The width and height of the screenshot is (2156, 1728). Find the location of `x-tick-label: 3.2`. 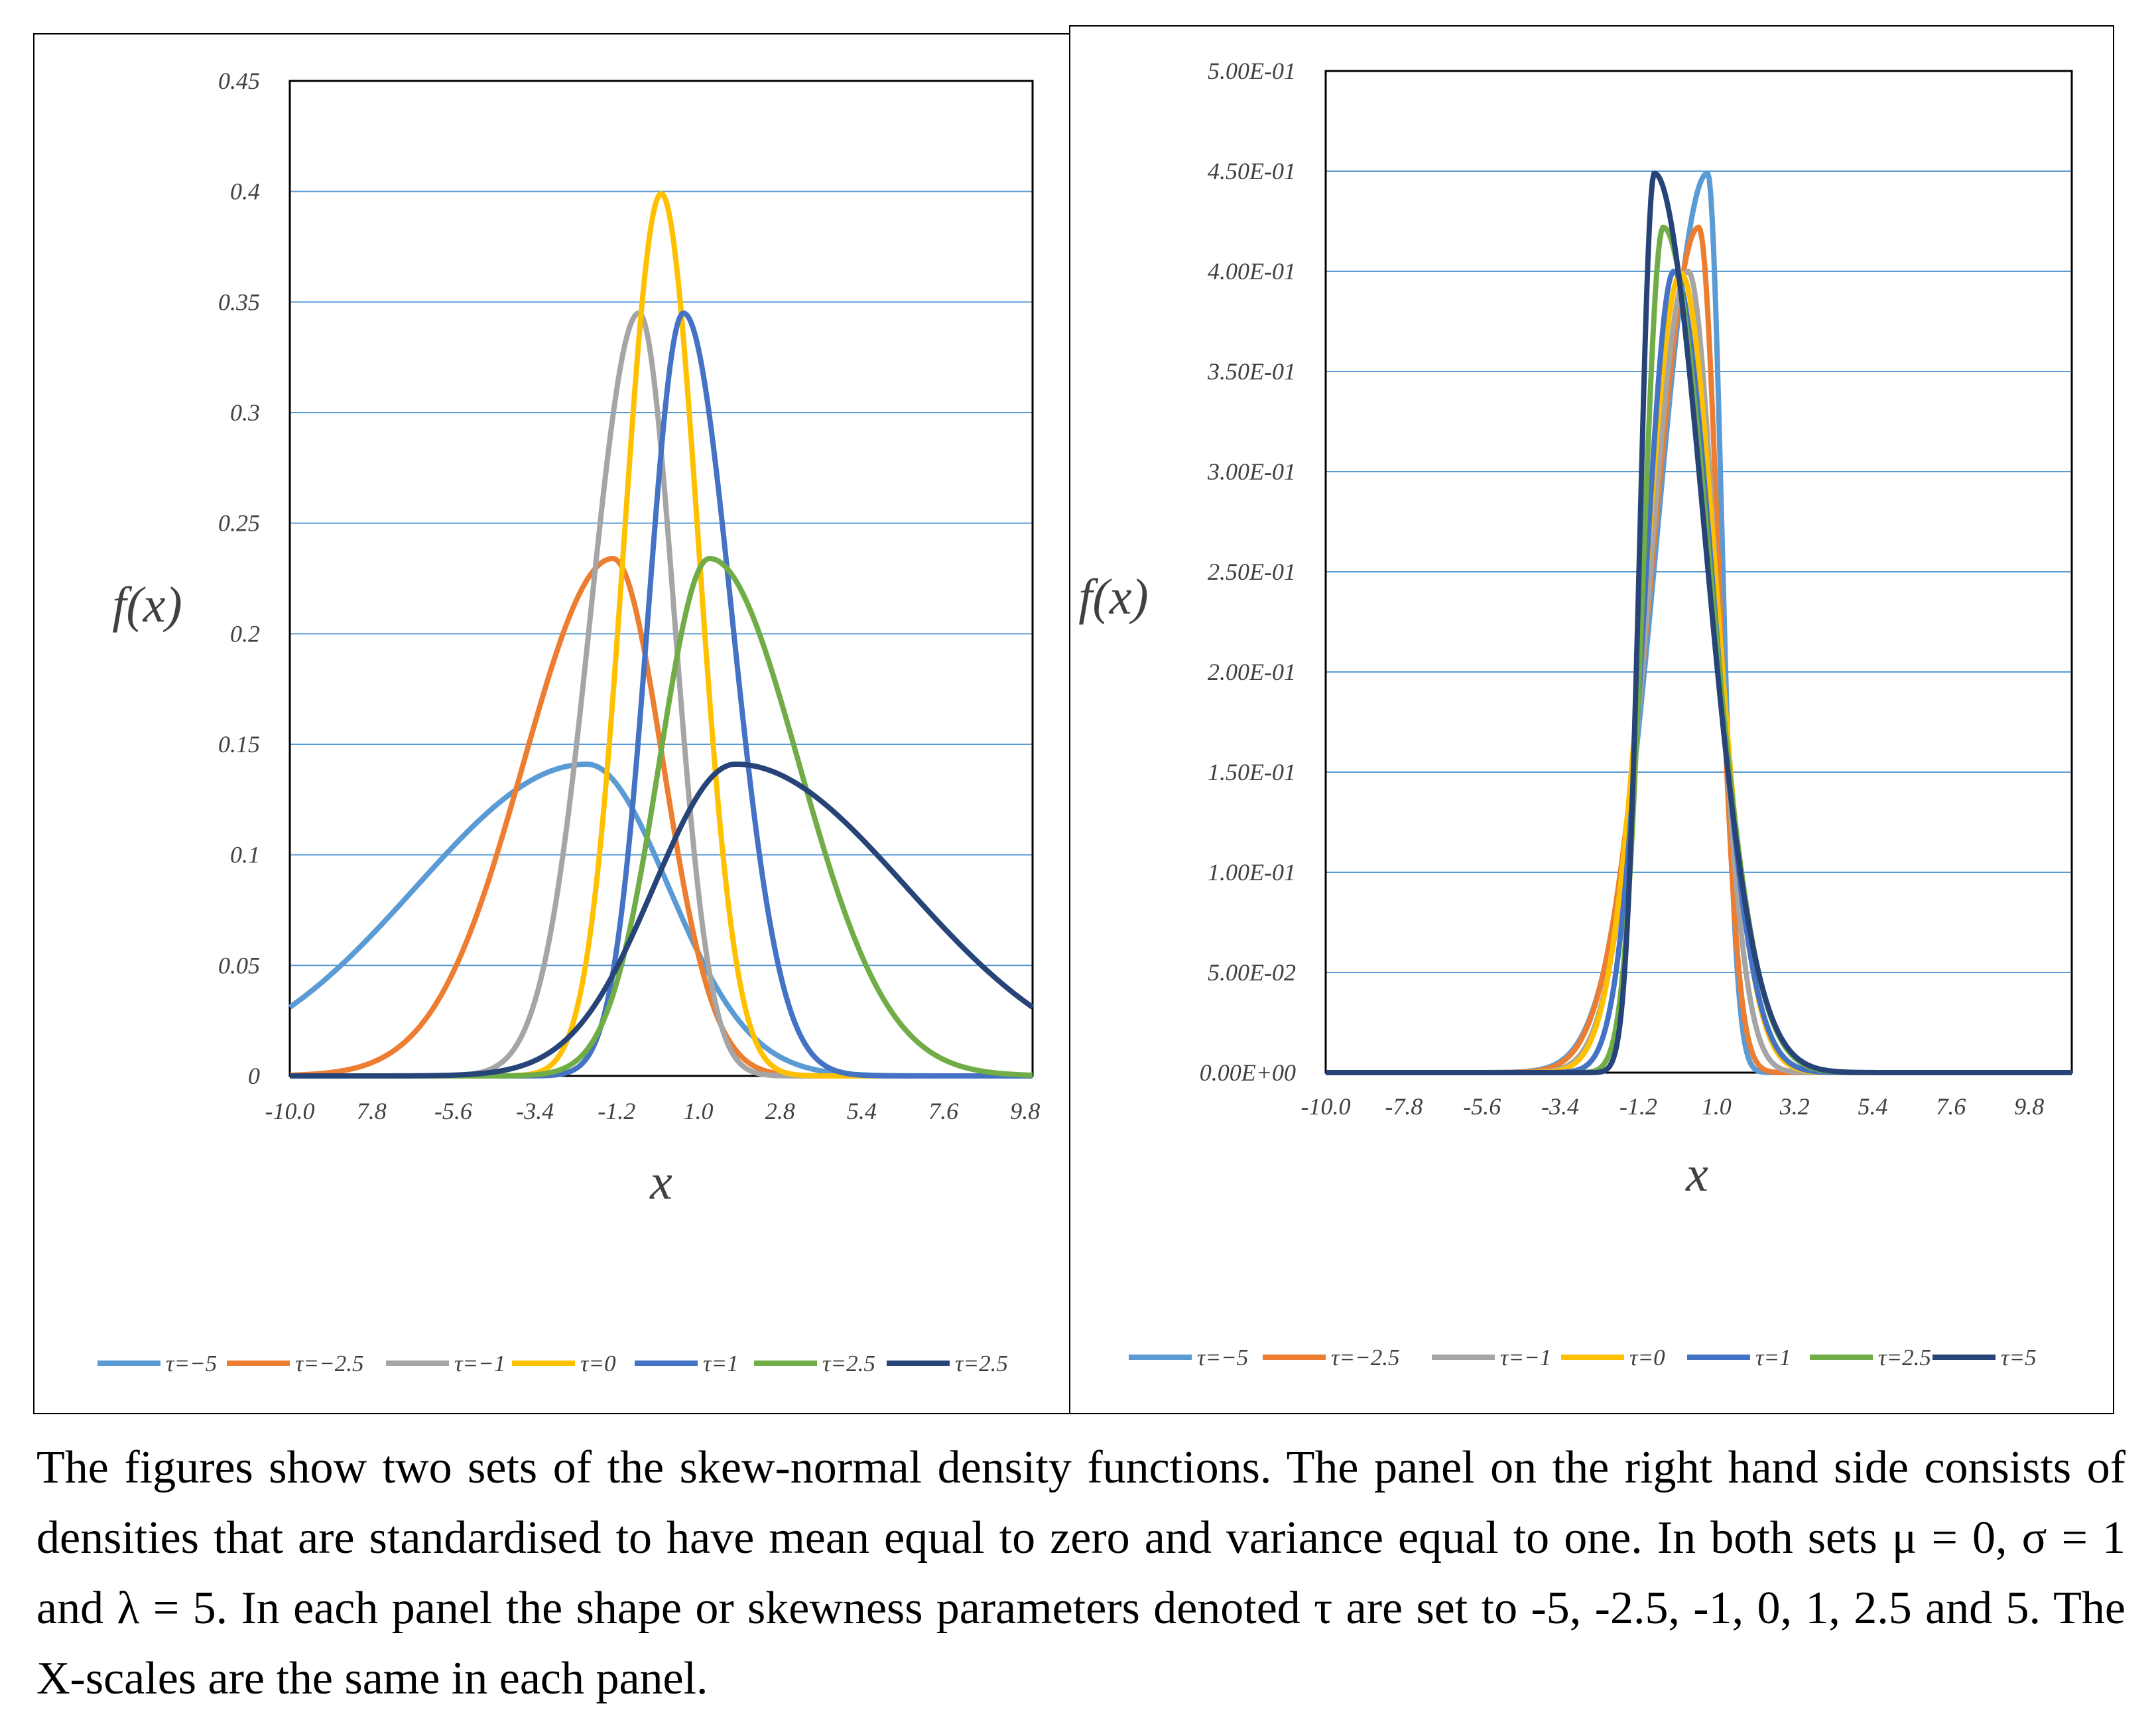

x-tick-label: 3.2 is located at coordinates (1794, 1106).